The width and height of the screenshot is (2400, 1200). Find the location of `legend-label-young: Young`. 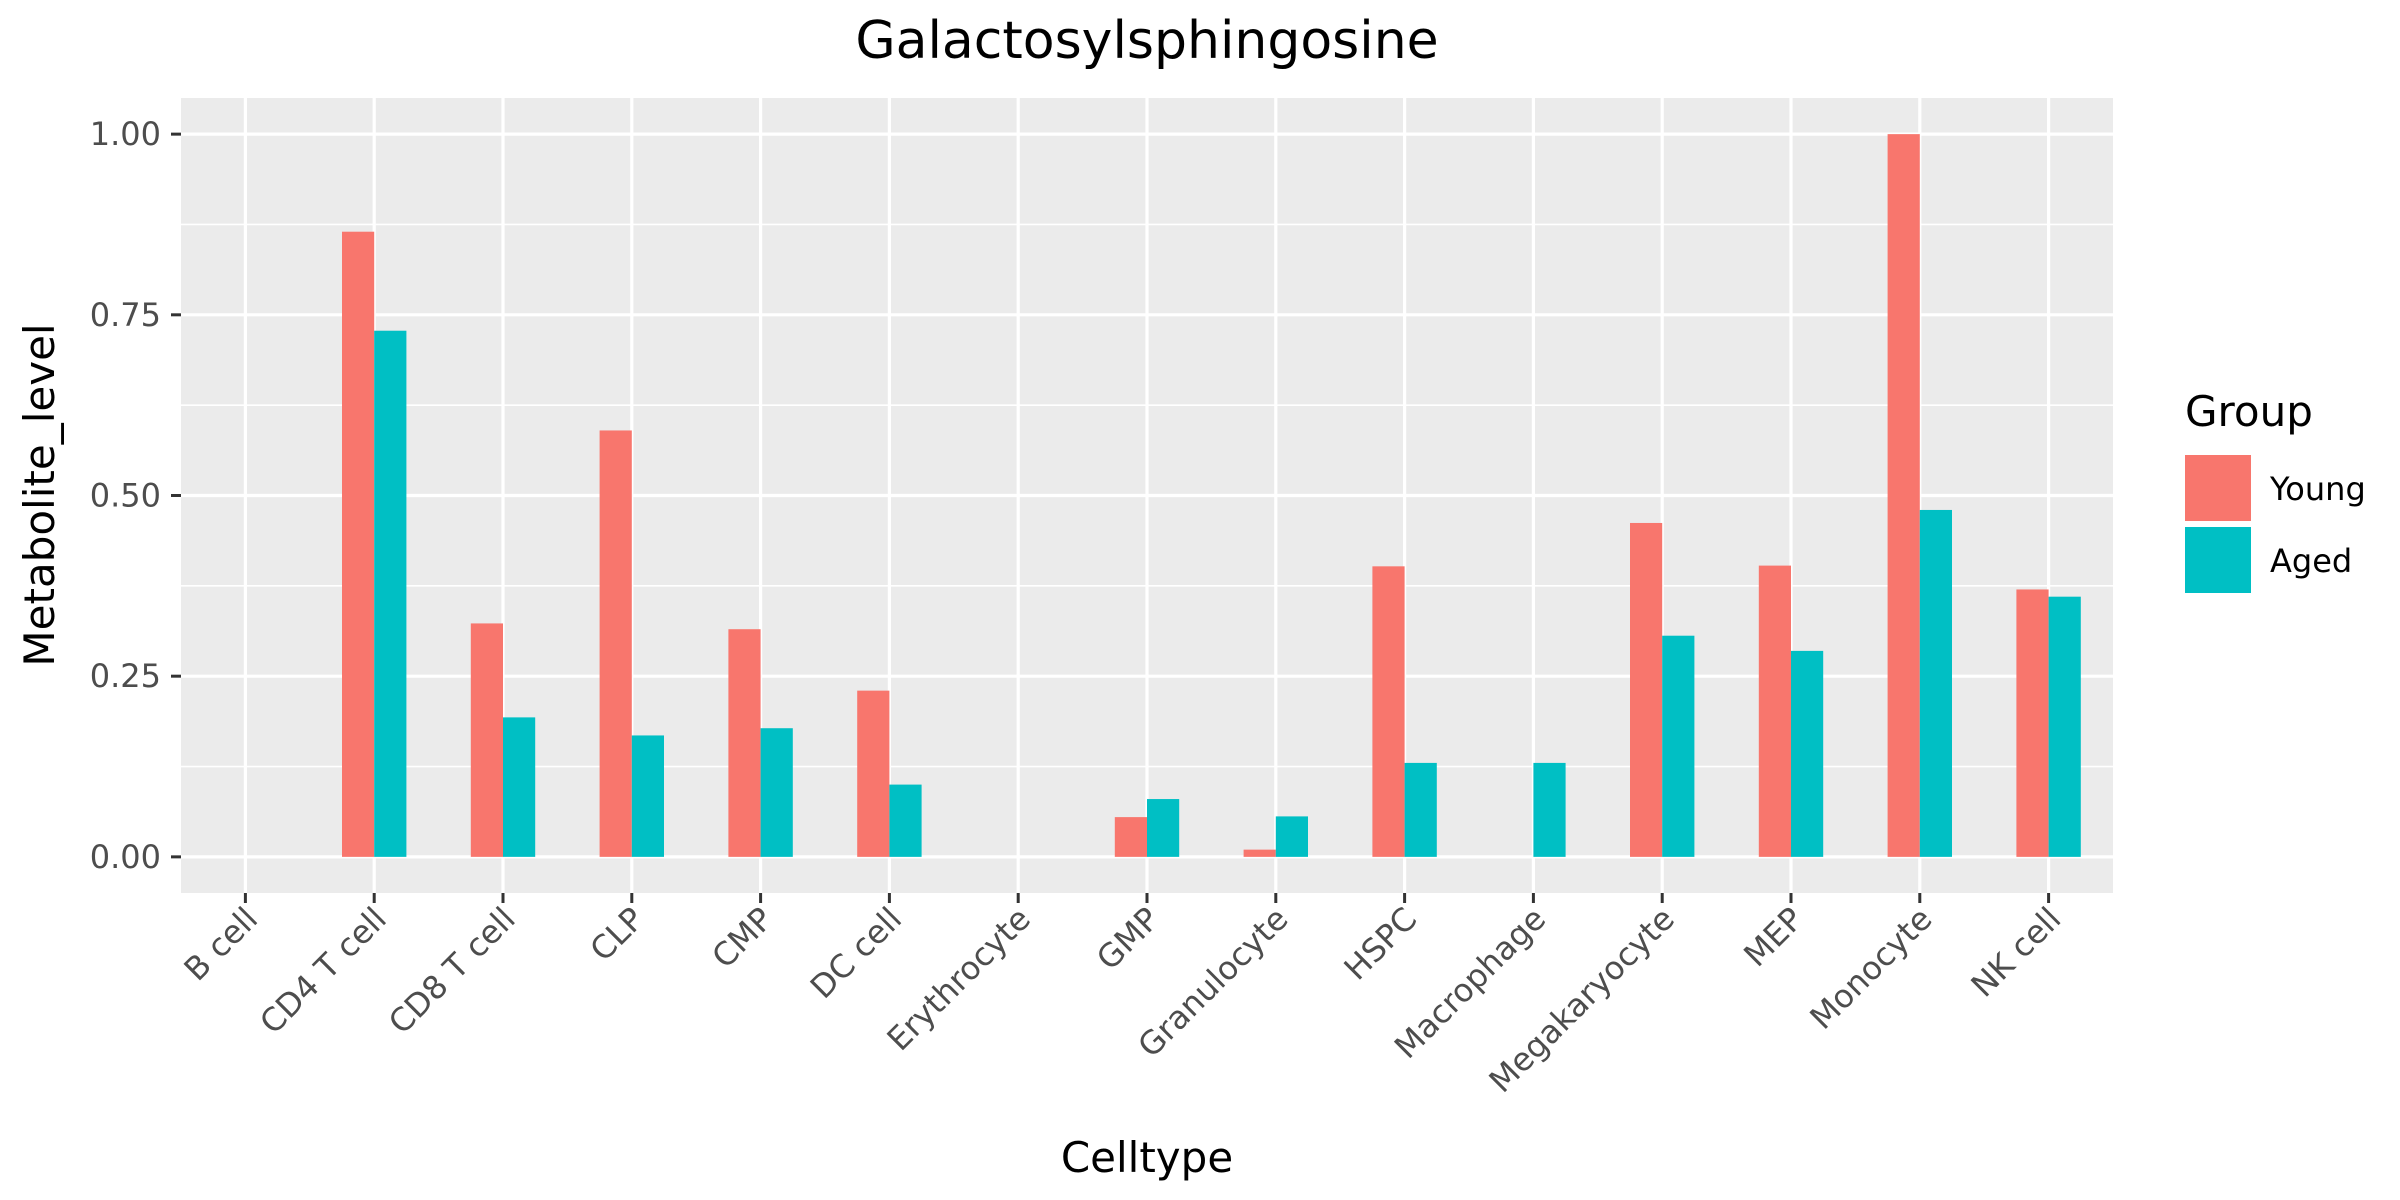

legend-label-young: Young is located at coordinates (2317, 489).